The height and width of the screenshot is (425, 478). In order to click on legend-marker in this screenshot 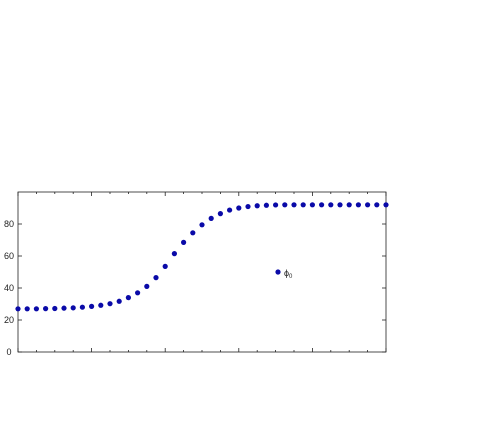, I will do `click(278, 272)`.